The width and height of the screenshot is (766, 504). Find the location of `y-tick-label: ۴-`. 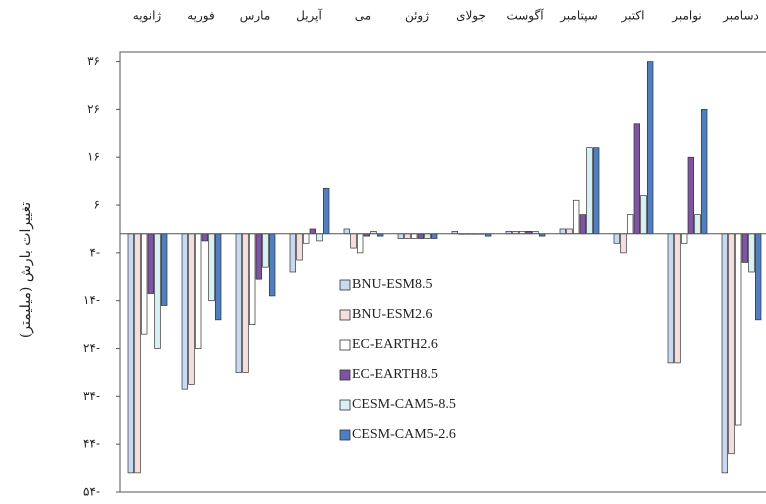

y-tick-label: ۴- is located at coordinates (95, 252).